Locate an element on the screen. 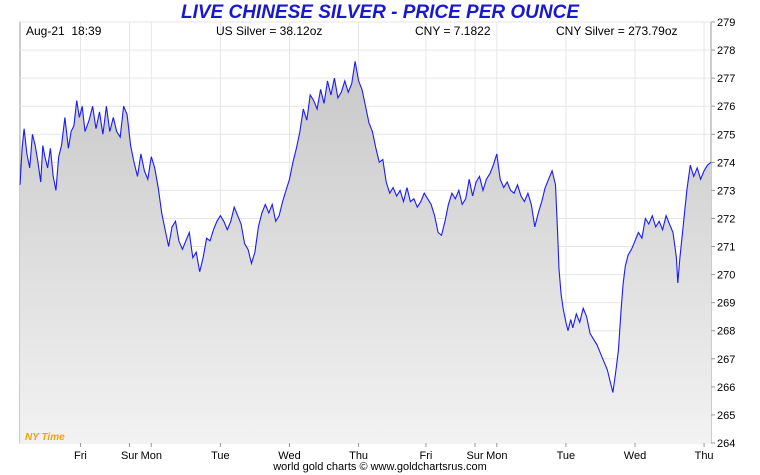  y-tick-label: 268 is located at coordinates (726, 332).